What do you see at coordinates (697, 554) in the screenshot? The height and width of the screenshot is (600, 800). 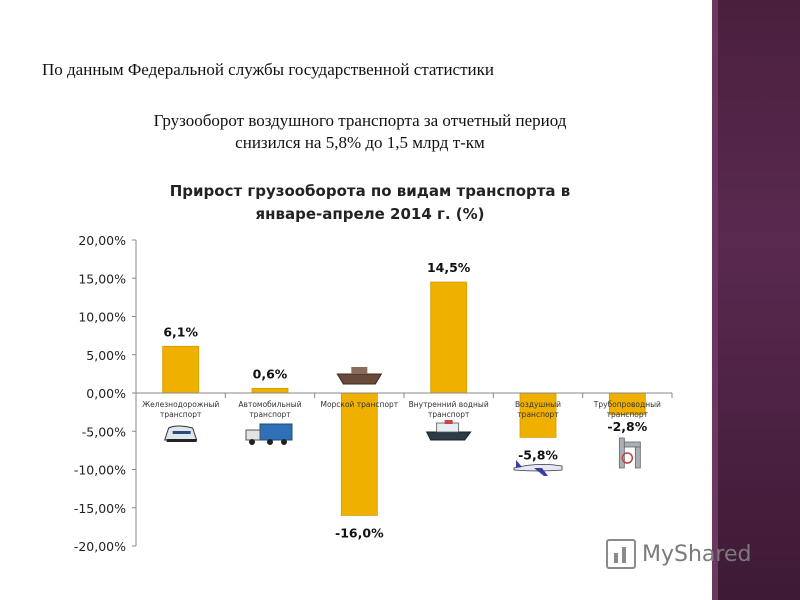 I see `watermark-text: MyShared` at bounding box center [697, 554].